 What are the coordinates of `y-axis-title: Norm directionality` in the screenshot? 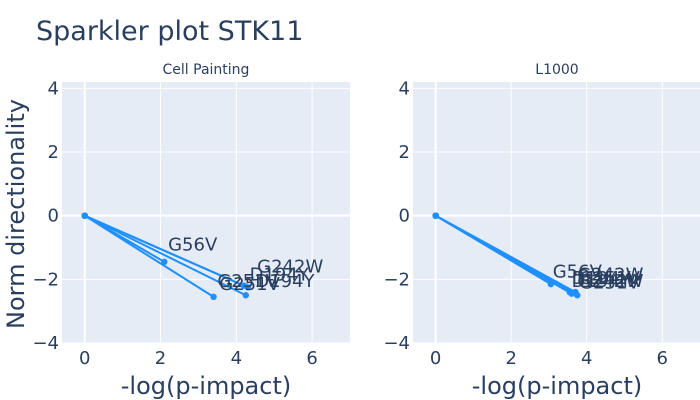 It's located at (16, 214).